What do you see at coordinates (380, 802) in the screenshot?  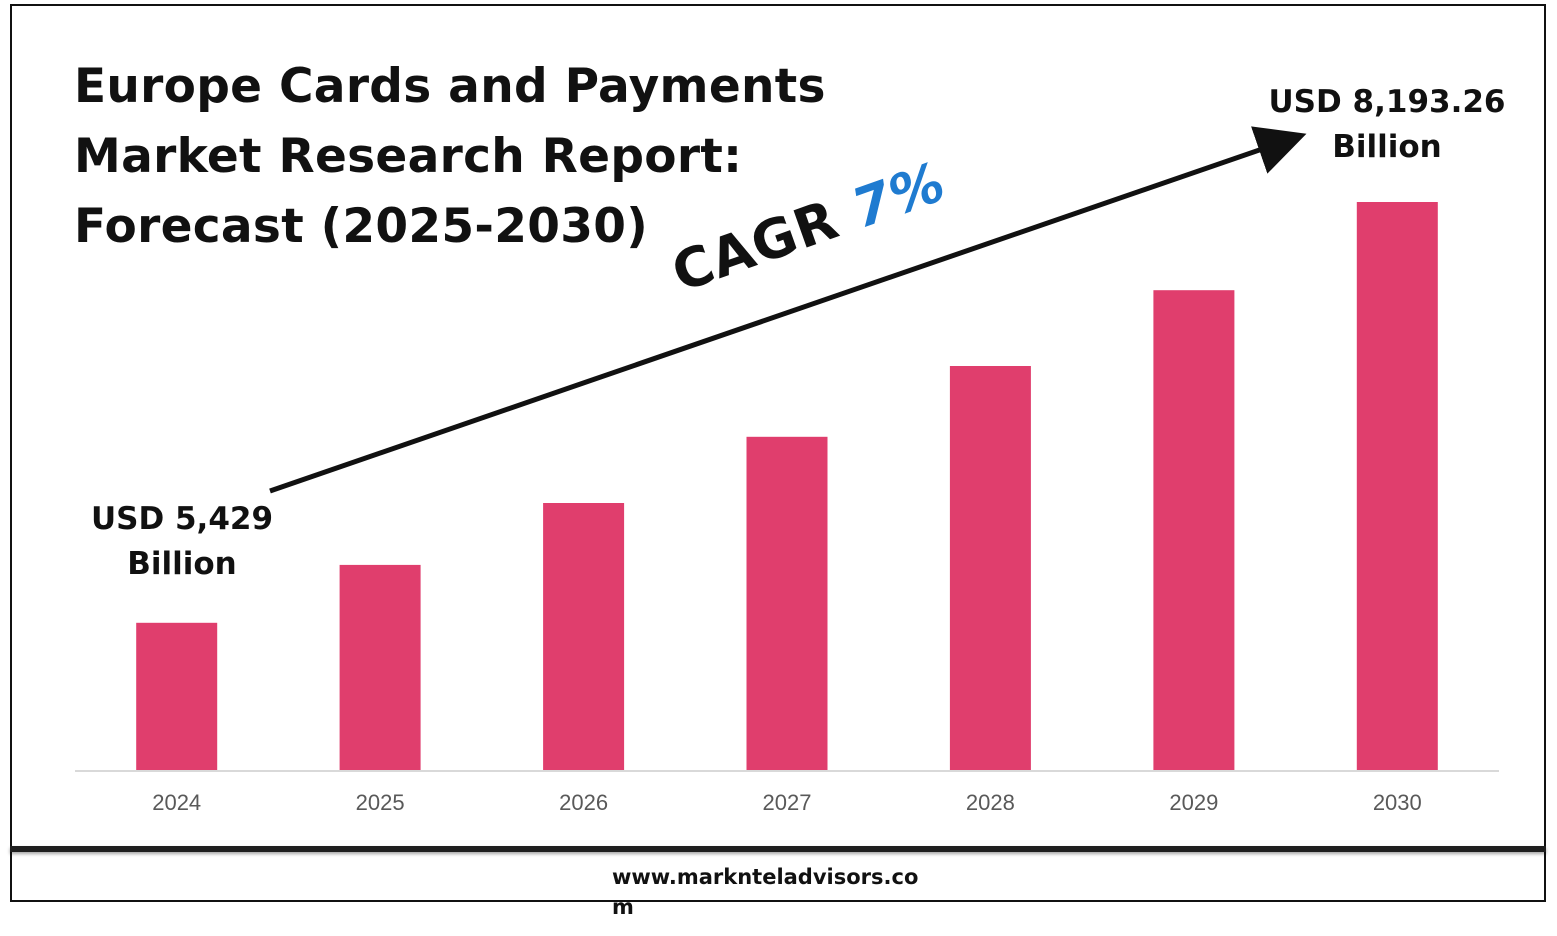 I see `x-tick-label-2025: 2025` at bounding box center [380, 802].